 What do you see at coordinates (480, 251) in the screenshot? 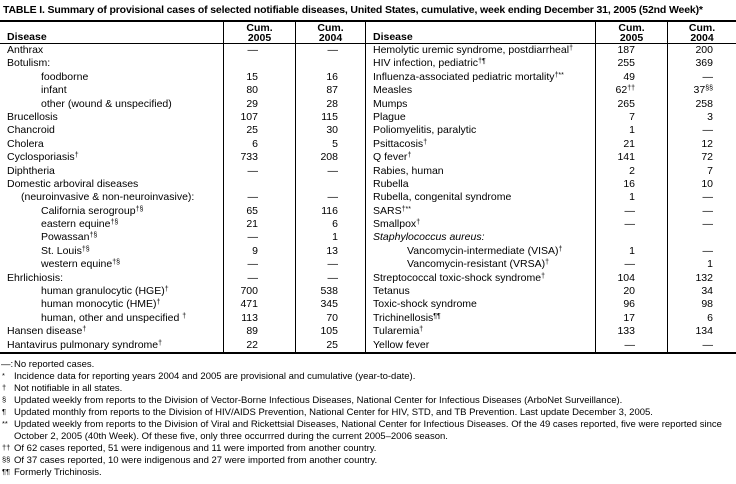
I see `disease-cell: Vancomycin-intermediate (VISA)†` at bounding box center [480, 251].